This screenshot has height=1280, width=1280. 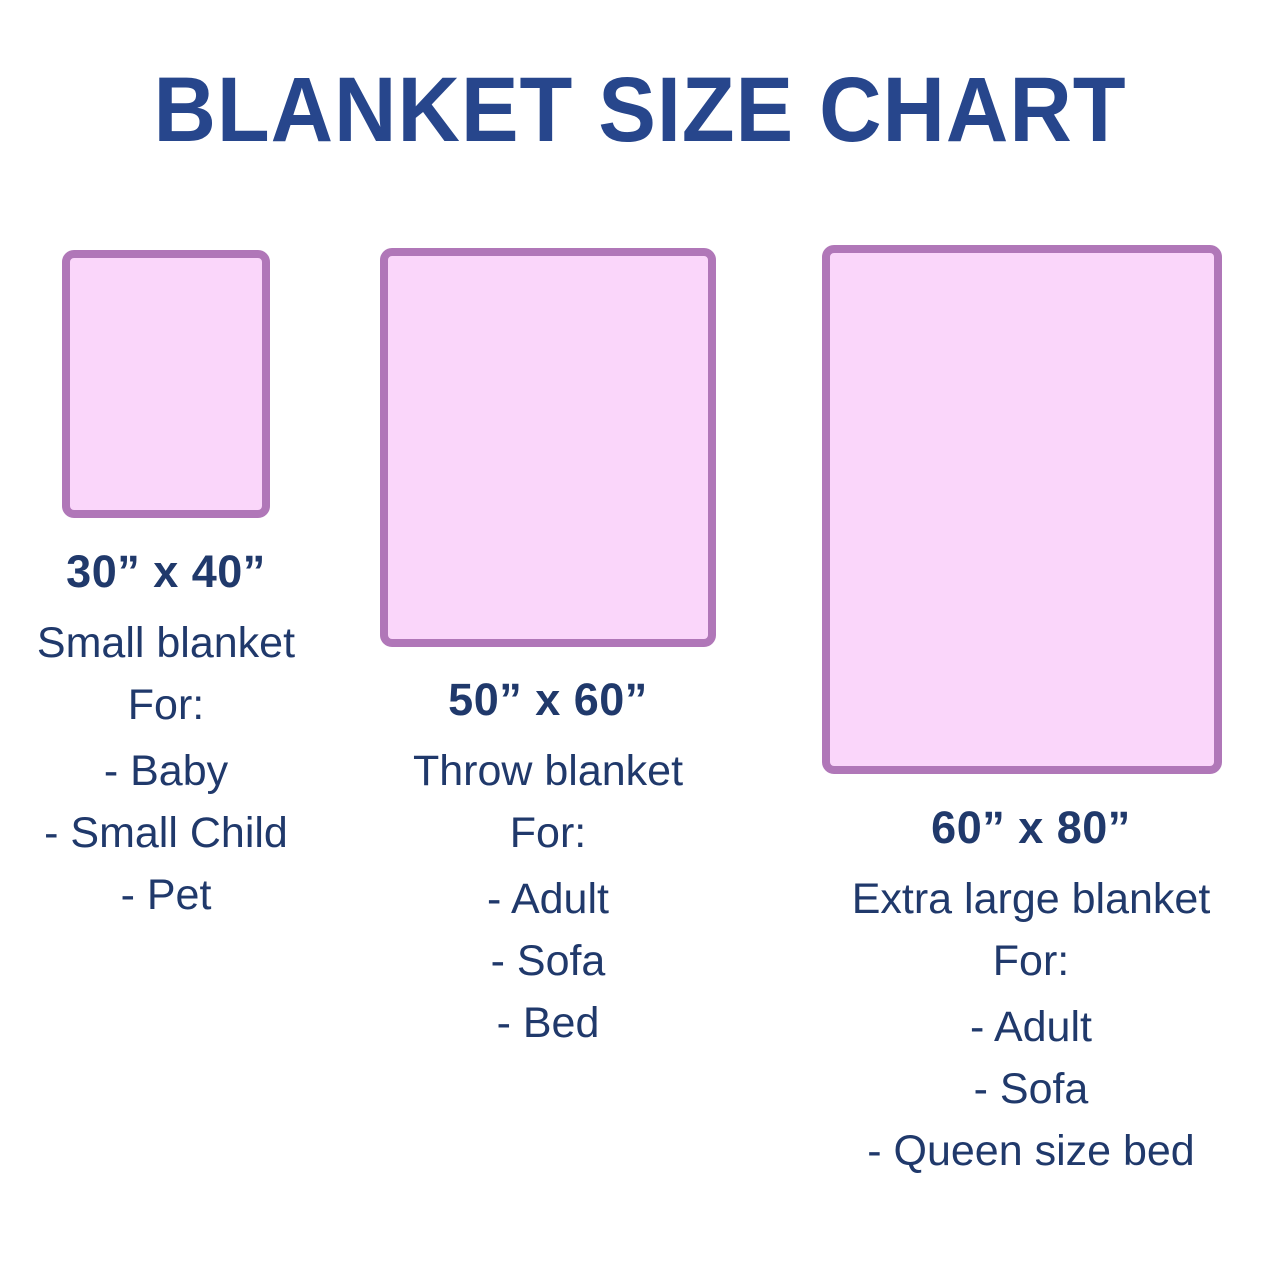 What do you see at coordinates (1022, 509) in the screenshot?
I see `blanket-swatch-xlarge` at bounding box center [1022, 509].